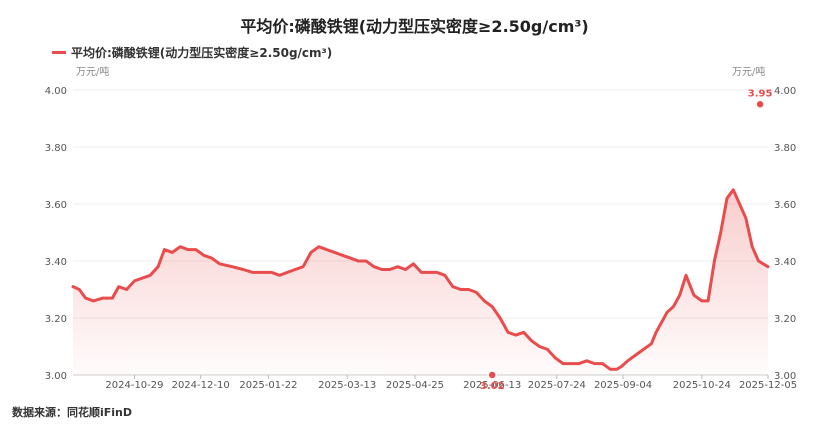  I want to click on y-tick-label-left: 3.40, so click(56, 262).